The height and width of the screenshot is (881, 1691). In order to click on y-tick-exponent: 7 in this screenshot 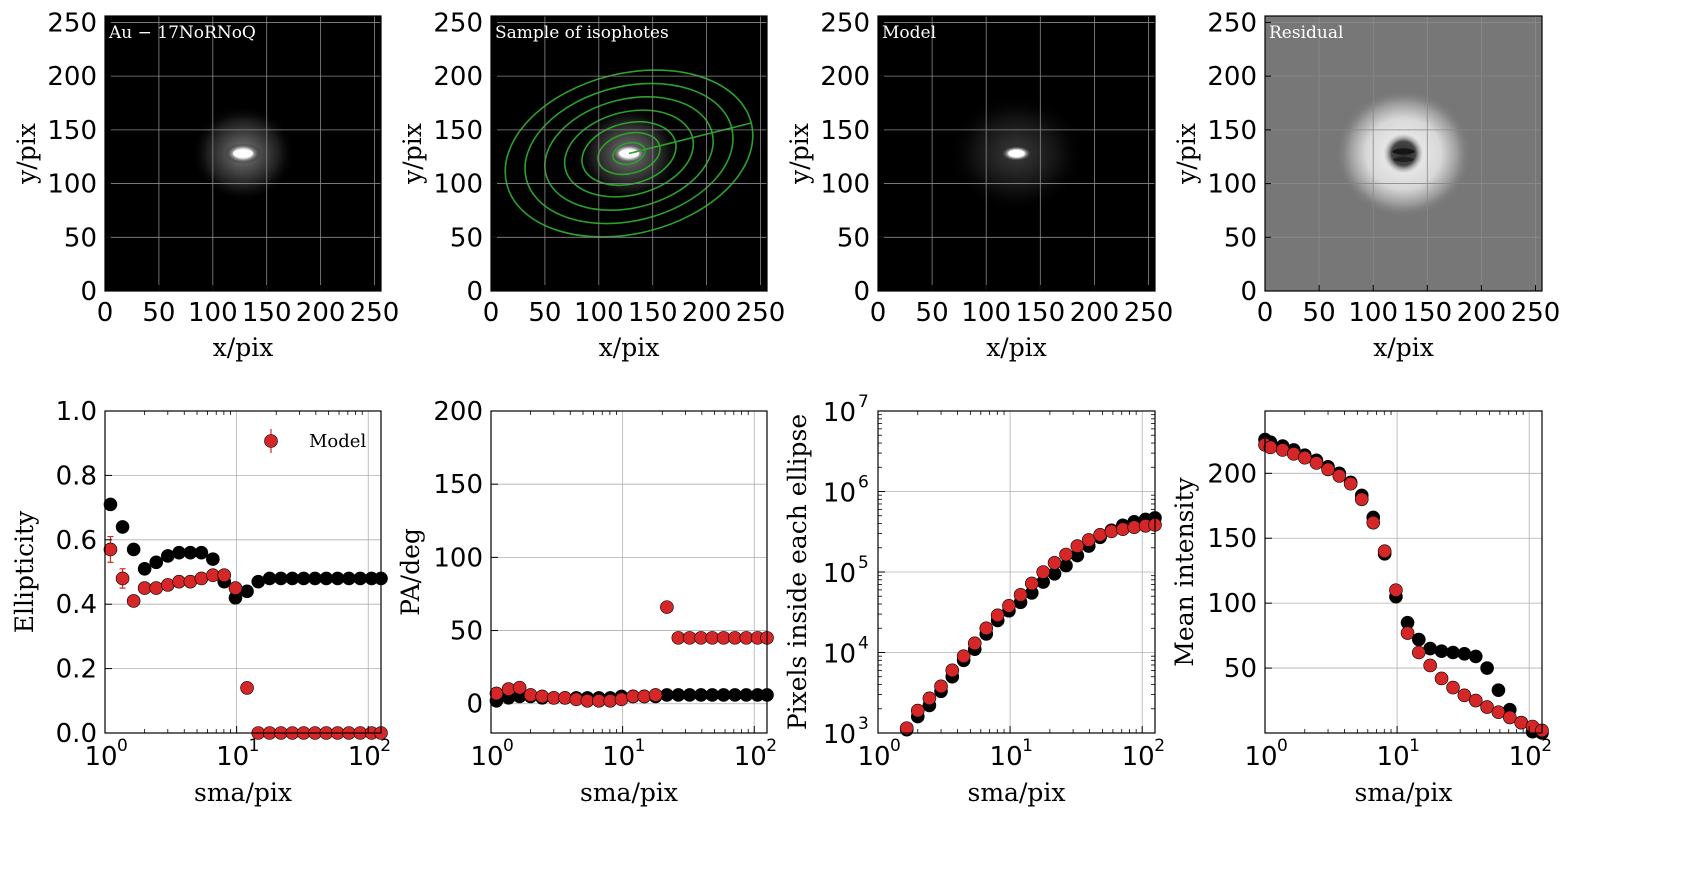, I will do `click(863, 402)`.